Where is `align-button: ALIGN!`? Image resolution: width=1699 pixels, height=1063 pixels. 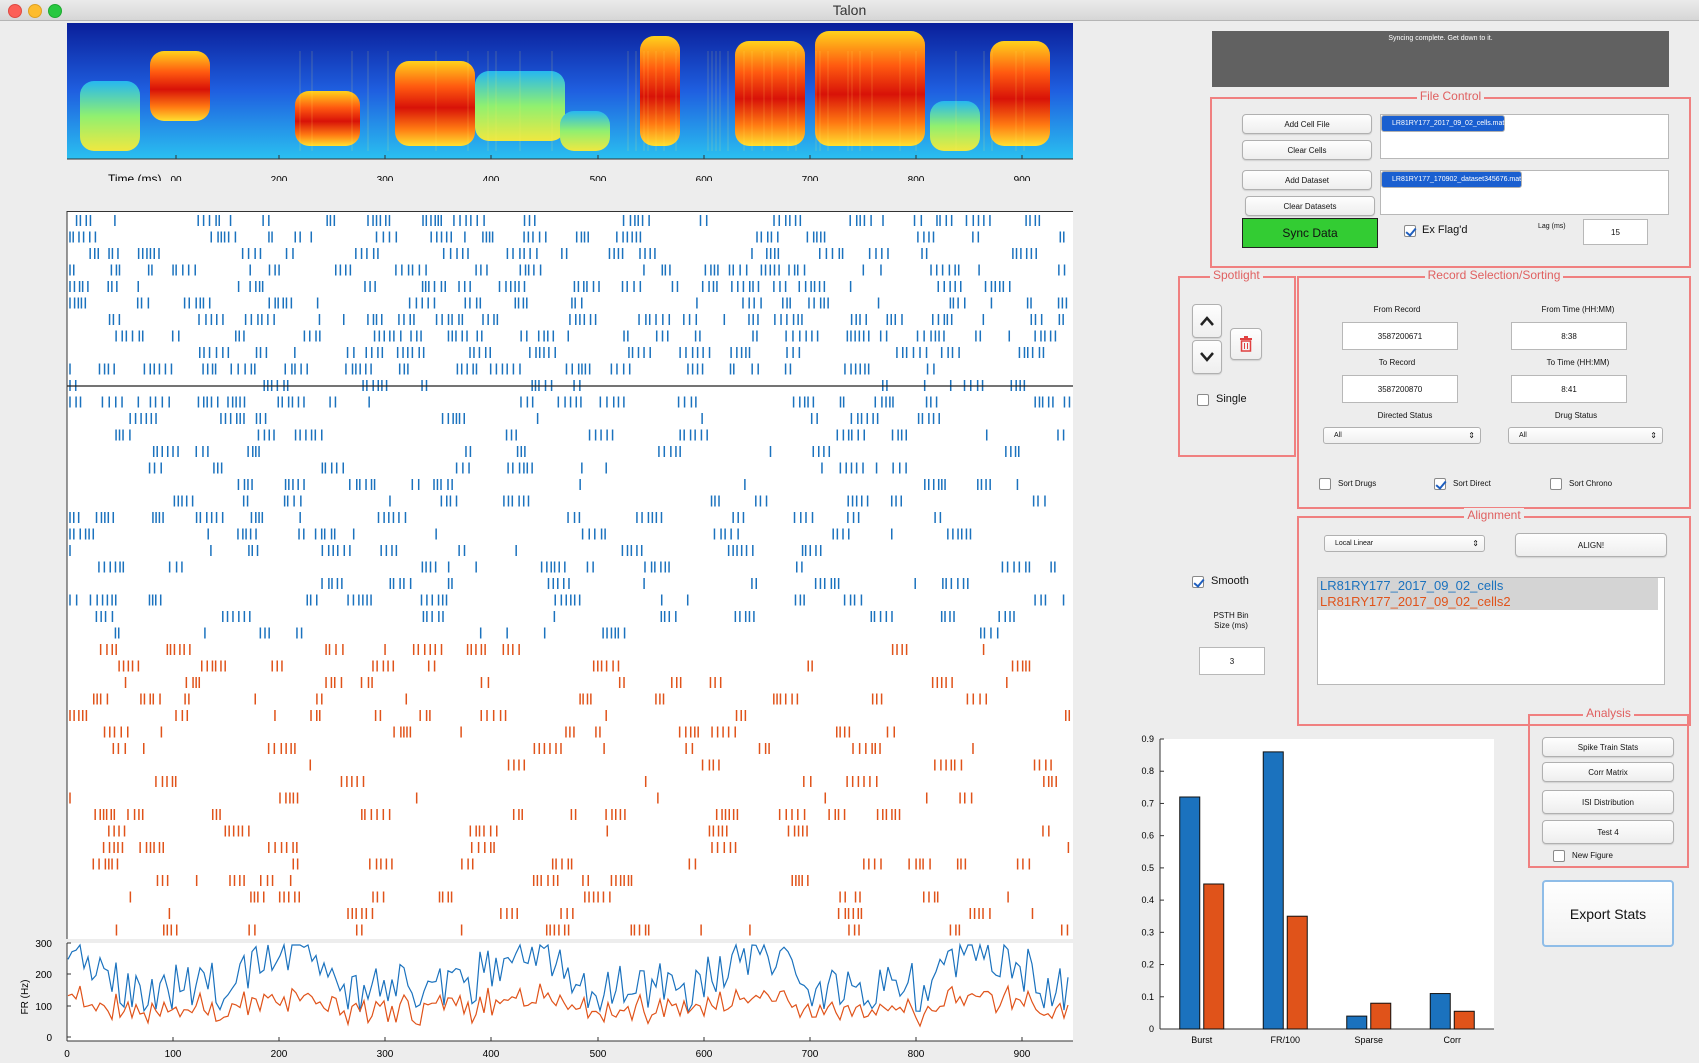 align-button: ALIGN! is located at coordinates (1591, 545).